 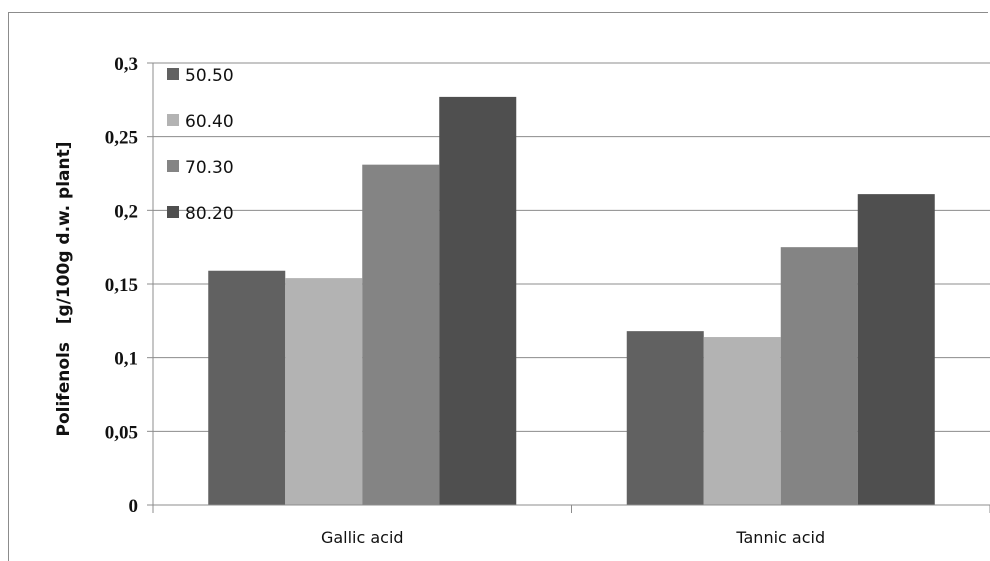 What do you see at coordinates (573, 537) in the screenshot?
I see `x-tick-labels: Gallic acid Tannic acid` at bounding box center [573, 537].